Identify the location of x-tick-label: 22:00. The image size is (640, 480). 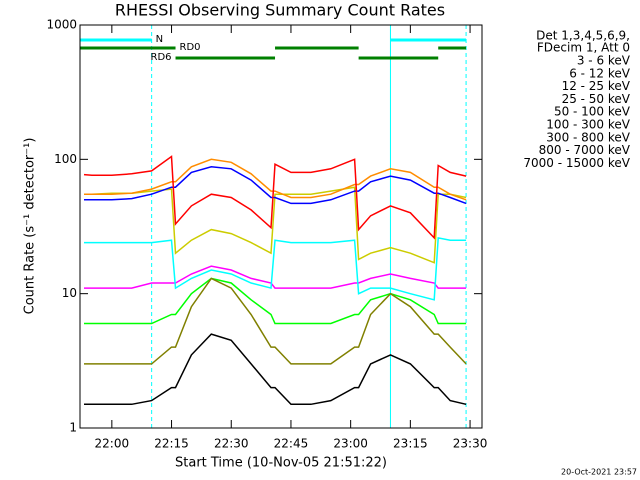
(112, 444).